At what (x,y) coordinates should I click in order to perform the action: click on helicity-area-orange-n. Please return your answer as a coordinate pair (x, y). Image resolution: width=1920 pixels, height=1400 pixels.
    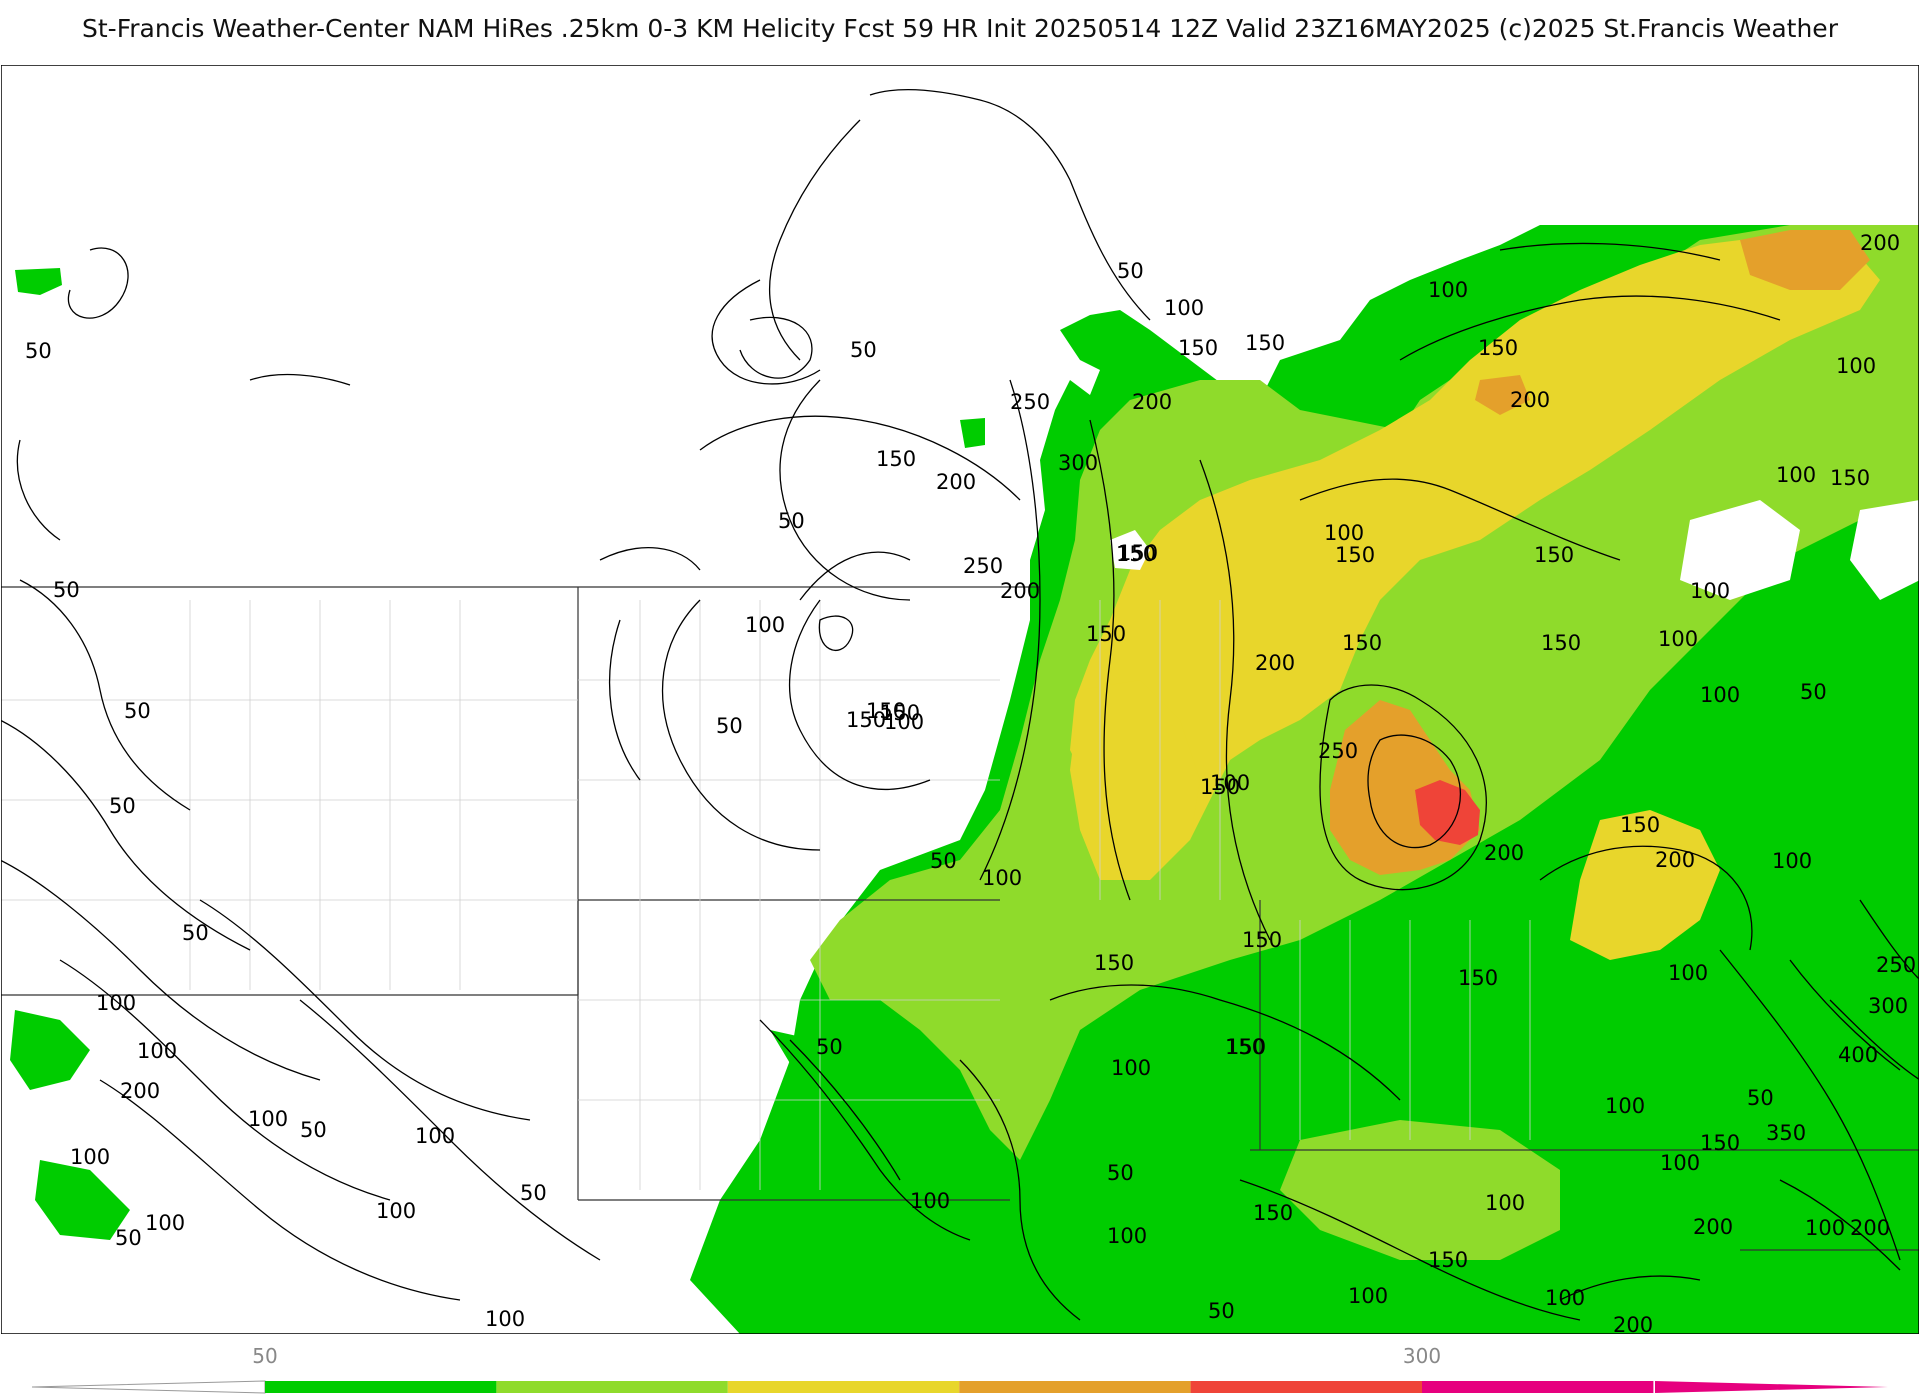
    Looking at the image, I should click on (1502, 395).